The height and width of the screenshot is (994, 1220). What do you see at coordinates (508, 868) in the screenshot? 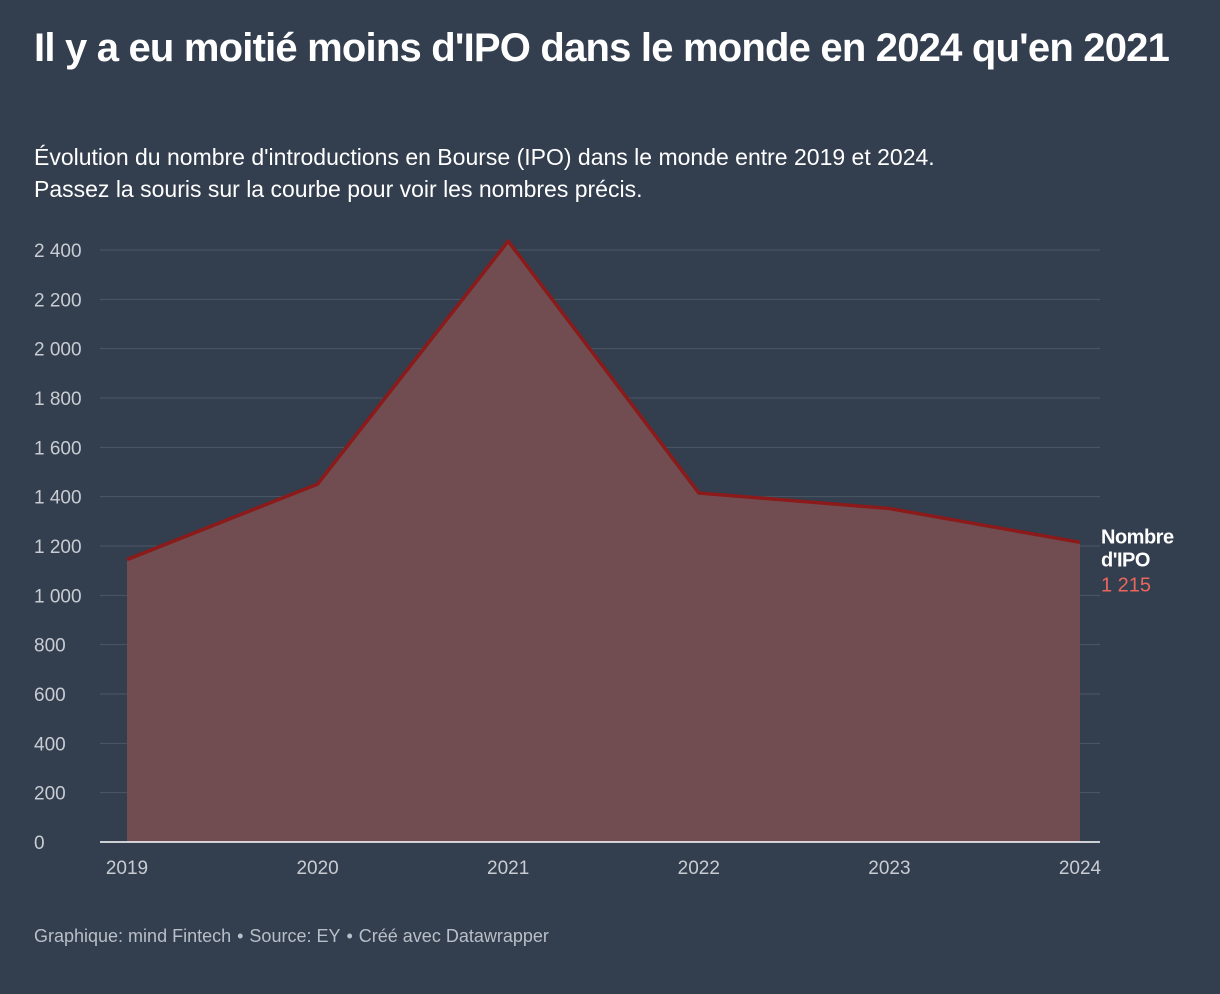
I see `x-tick-label: 2021` at bounding box center [508, 868].